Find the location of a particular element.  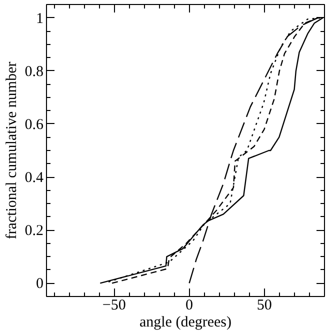

y-tick-label: 1 is located at coordinates (40, 18).